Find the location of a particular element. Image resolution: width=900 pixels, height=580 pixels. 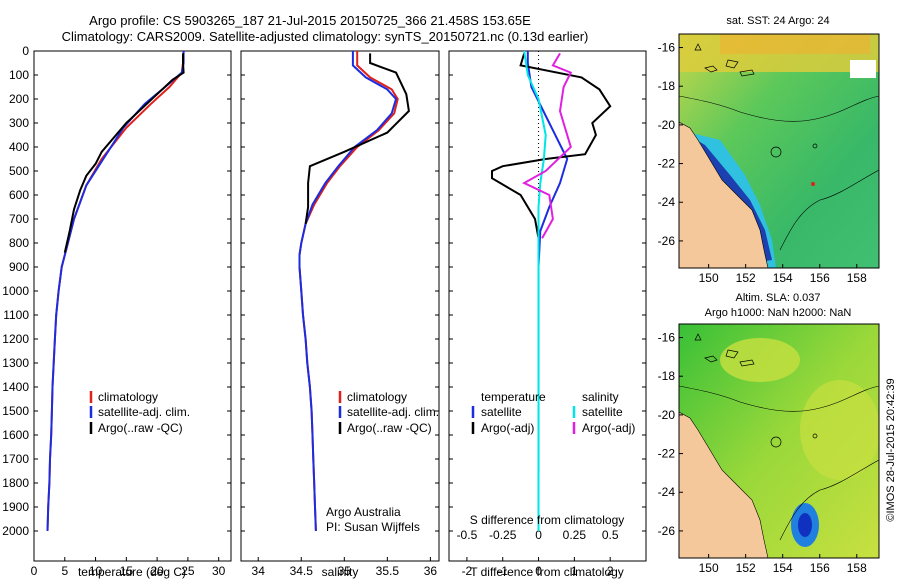

legend-heading-temperature: temperature is located at coordinates (513, 397).